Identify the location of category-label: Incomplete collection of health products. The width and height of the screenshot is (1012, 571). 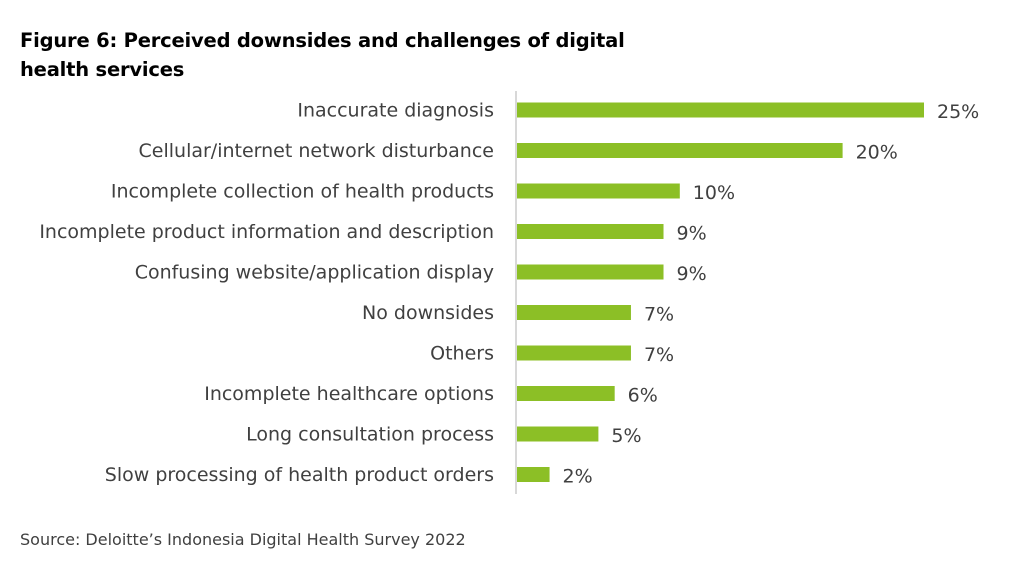
(302, 192).